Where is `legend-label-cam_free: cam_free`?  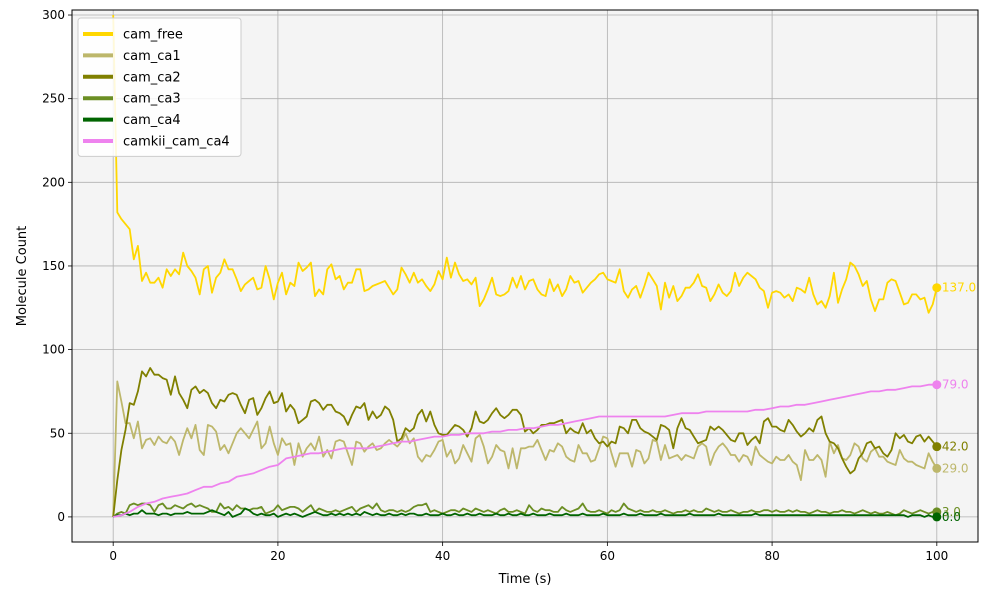
legend-label-cam_free: cam_free is located at coordinates (153, 35).